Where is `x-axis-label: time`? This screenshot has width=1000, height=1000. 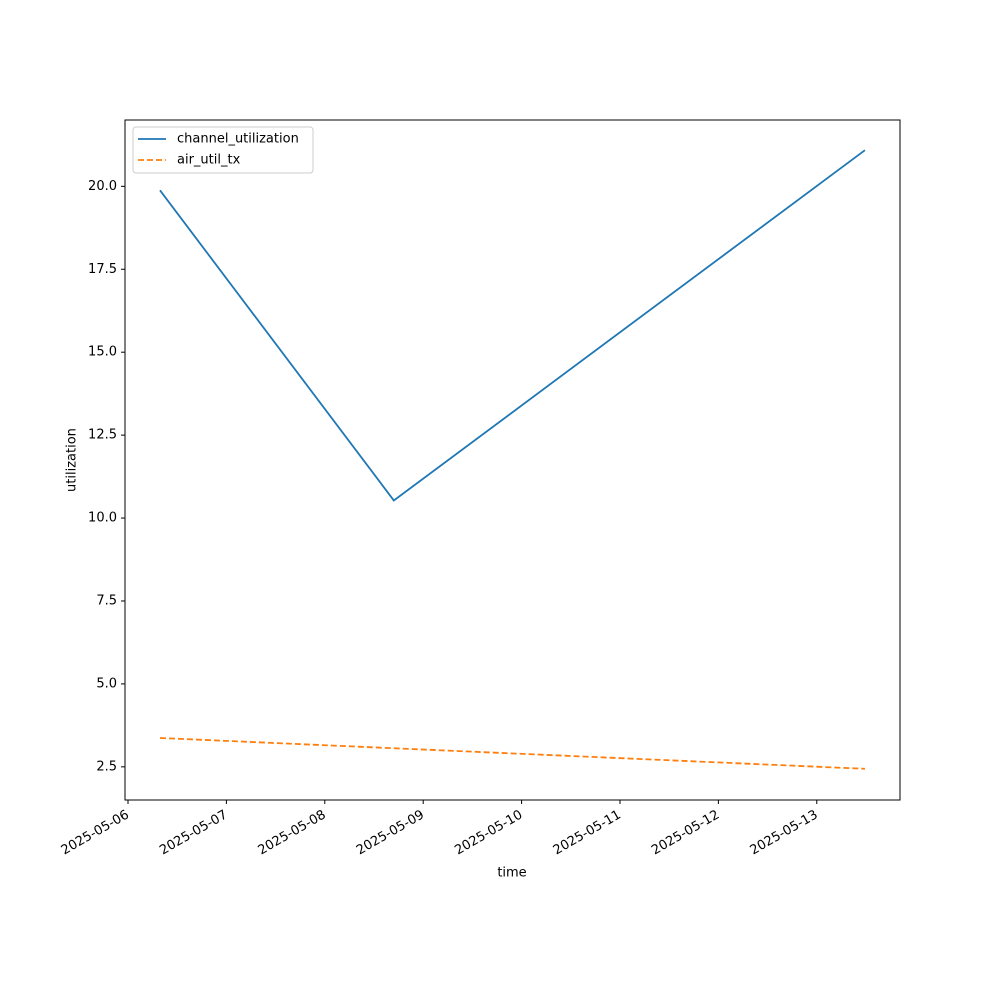
x-axis-label: time is located at coordinates (511, 873).